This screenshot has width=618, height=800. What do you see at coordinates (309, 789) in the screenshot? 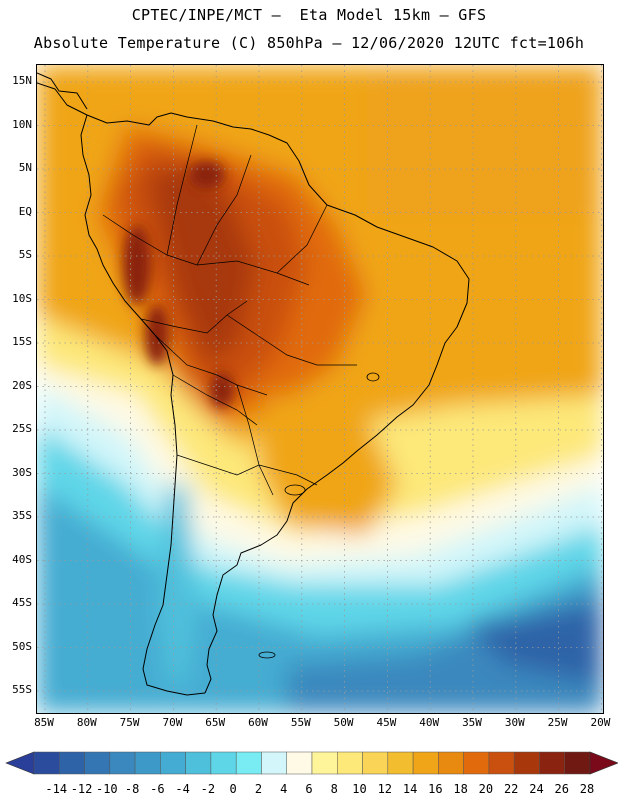
I see `colorbar-tick-label: 6` at bounding box center [309, 789].